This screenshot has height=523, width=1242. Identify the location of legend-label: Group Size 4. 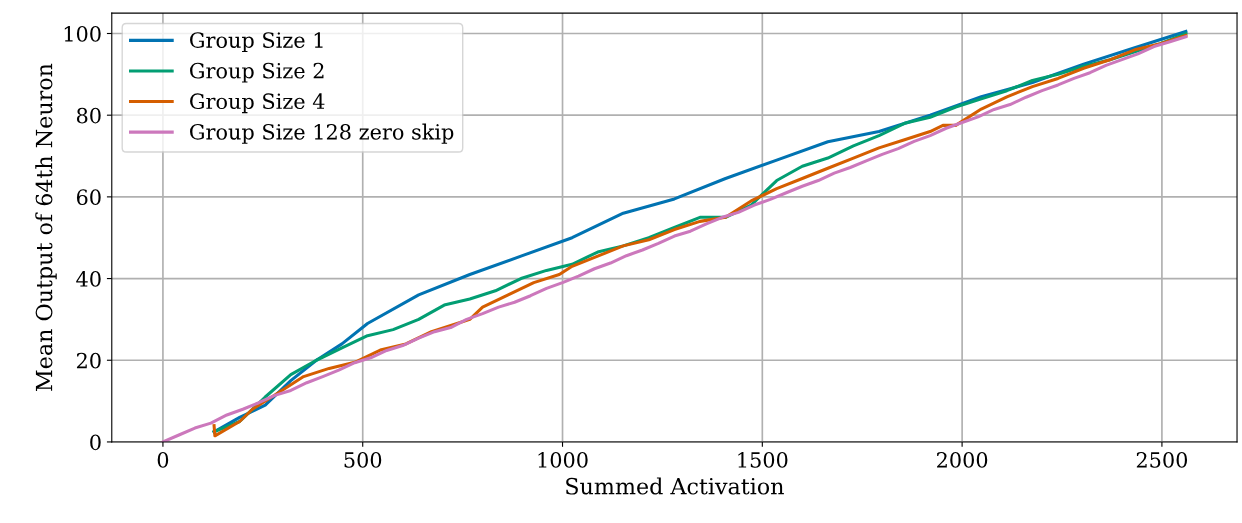
(257, 103).